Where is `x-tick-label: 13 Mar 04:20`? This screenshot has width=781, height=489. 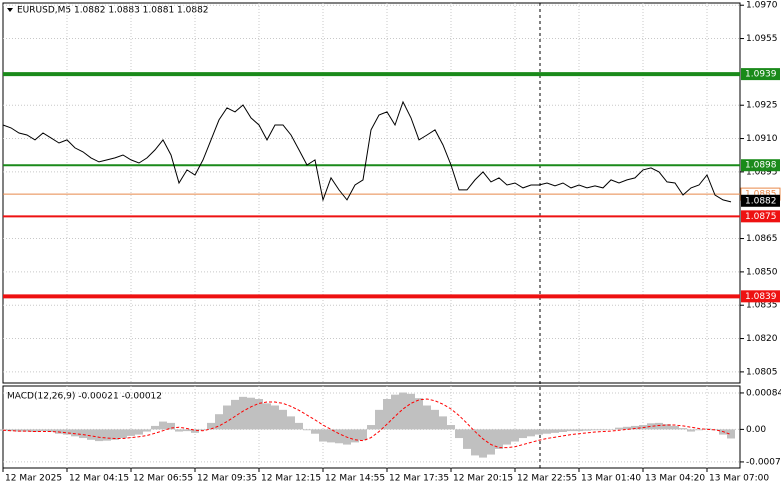 x-tick-label: 13 Mar 04:20 is located at coordinates (675, 479).